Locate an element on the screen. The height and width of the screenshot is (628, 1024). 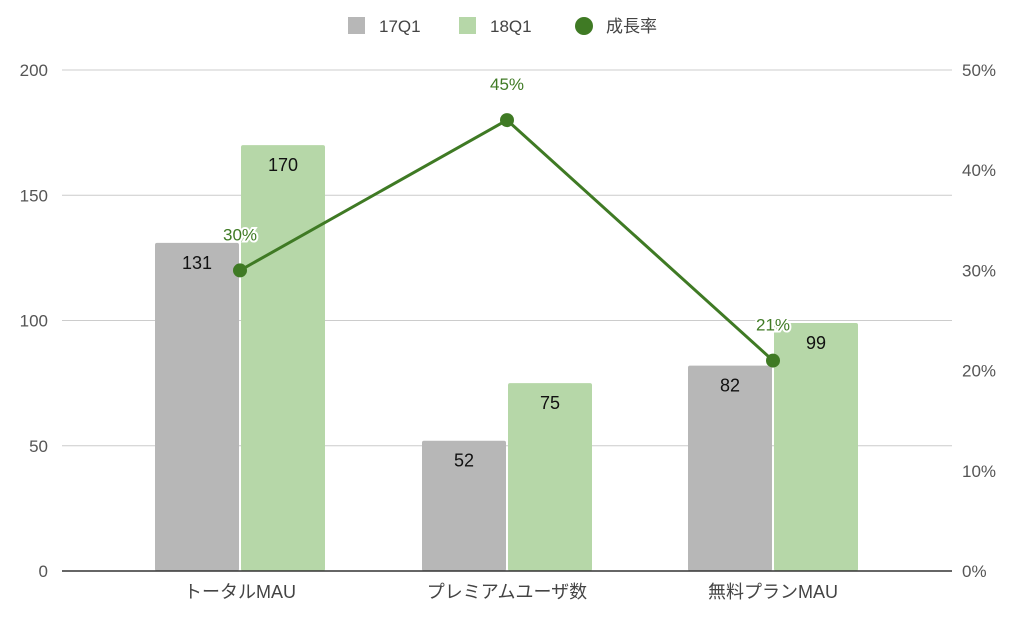
right-tick-label: 30% is located at coordinates (979, 270).